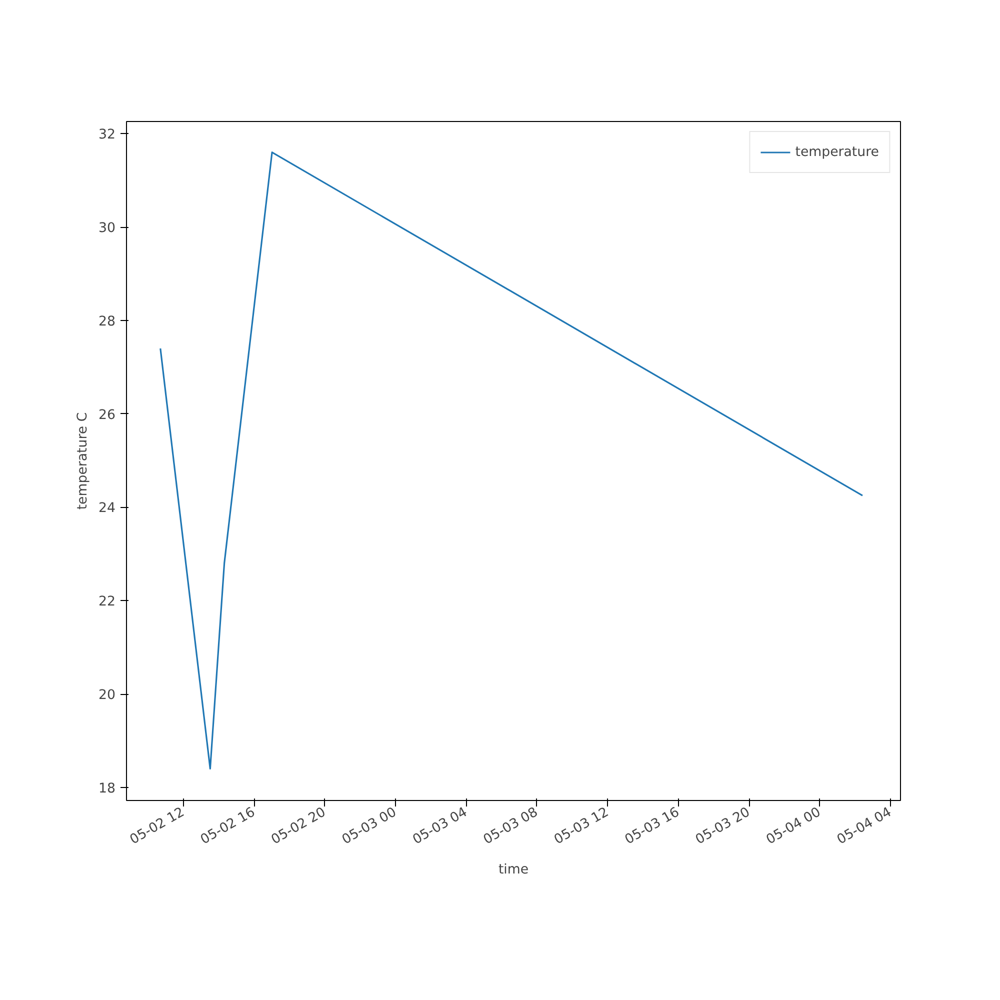  I want to click on y-tick-label: 24, so click(107, 508).